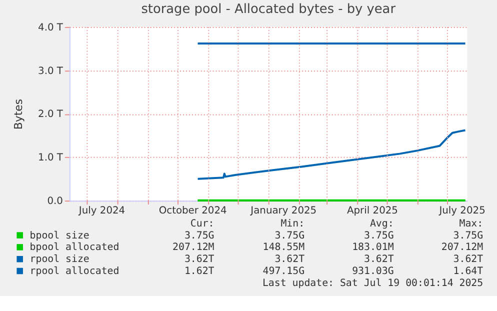 This screenshot has height=311, width=497. Describe the element at coordinates (75, 248) in the screenshot. I see `legend-label: bpool allocated` at that location.